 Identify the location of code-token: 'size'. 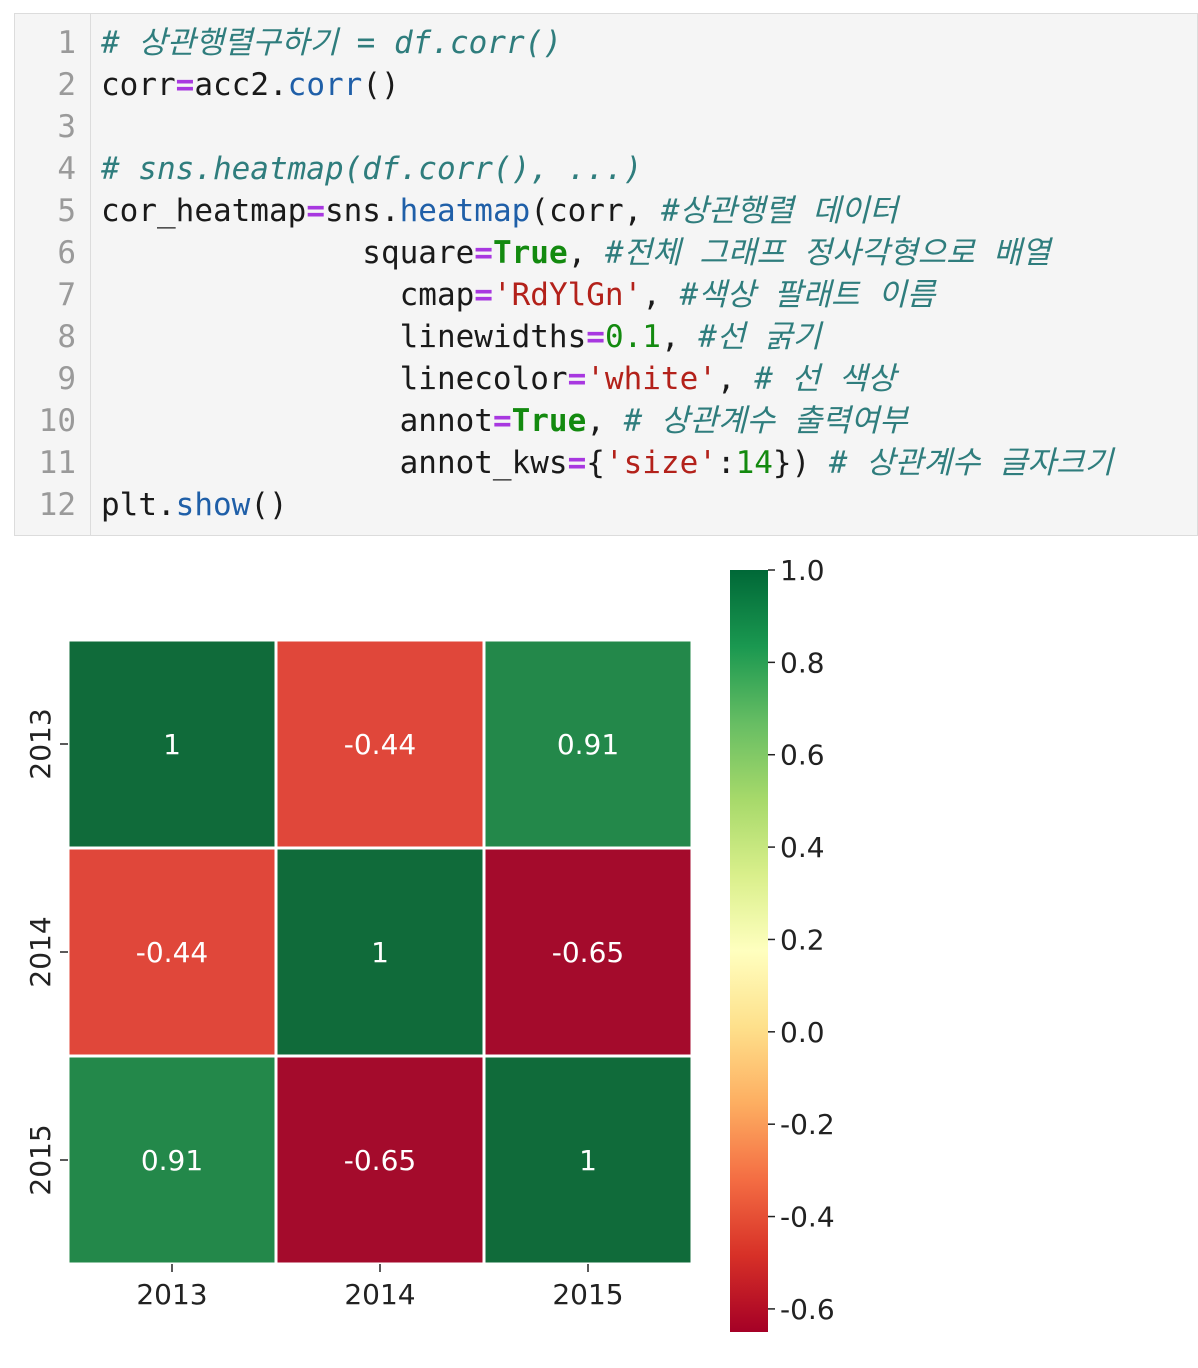
(660, 463).